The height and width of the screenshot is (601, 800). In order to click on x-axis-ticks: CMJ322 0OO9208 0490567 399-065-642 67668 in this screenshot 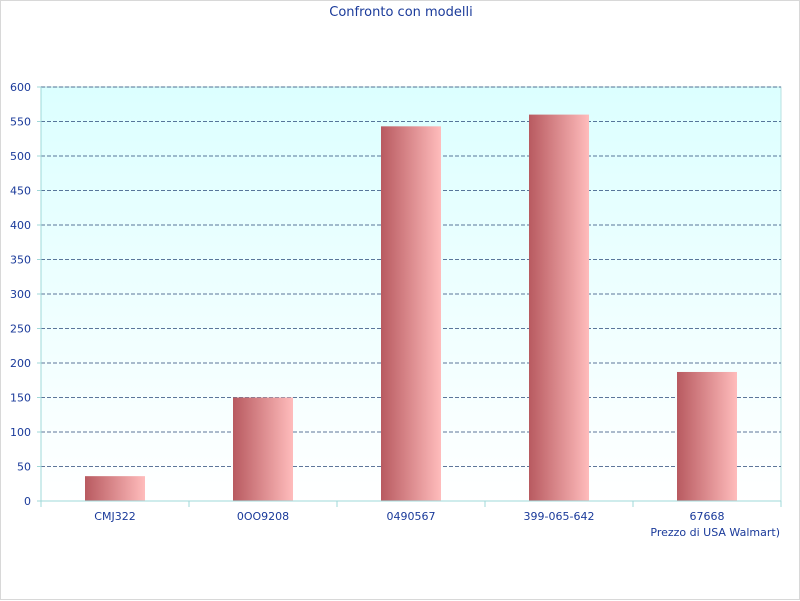, I will do `click(411, 512)`.